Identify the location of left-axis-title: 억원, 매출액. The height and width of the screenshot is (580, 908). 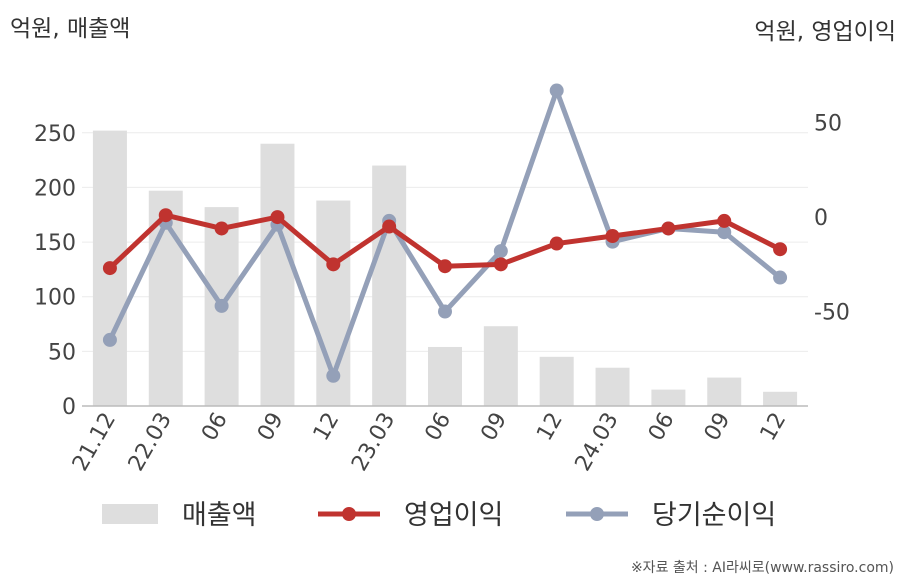
(70, 29).